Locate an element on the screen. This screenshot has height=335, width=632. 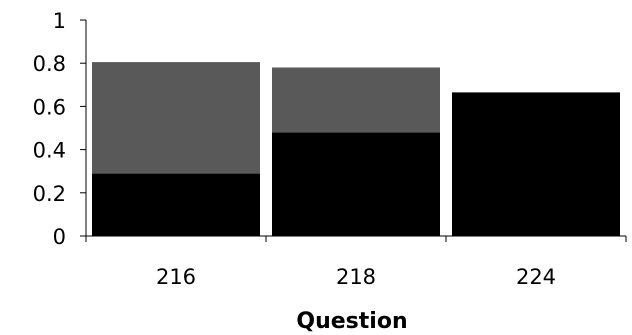
y-tick-label: 0.6 is located at coordinates (49, 107).